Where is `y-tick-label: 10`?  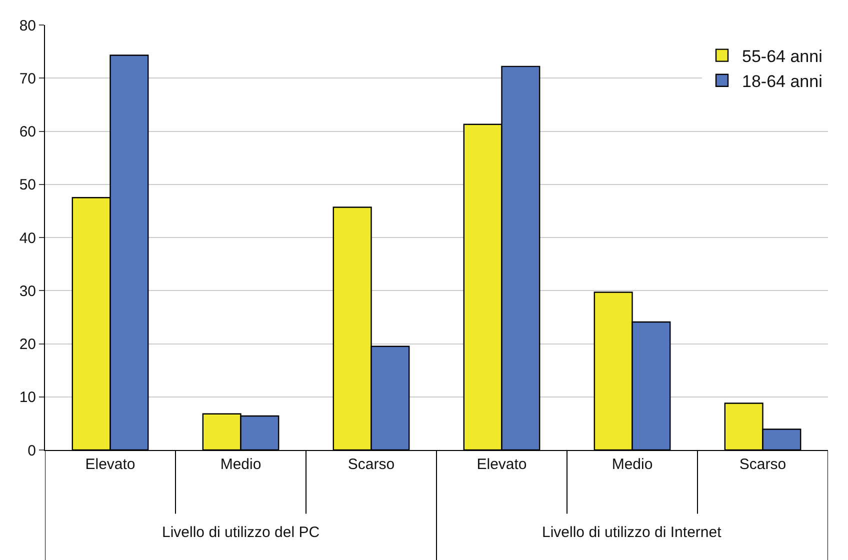
y-tick-label: 10 is located at coordinates (27, 397).